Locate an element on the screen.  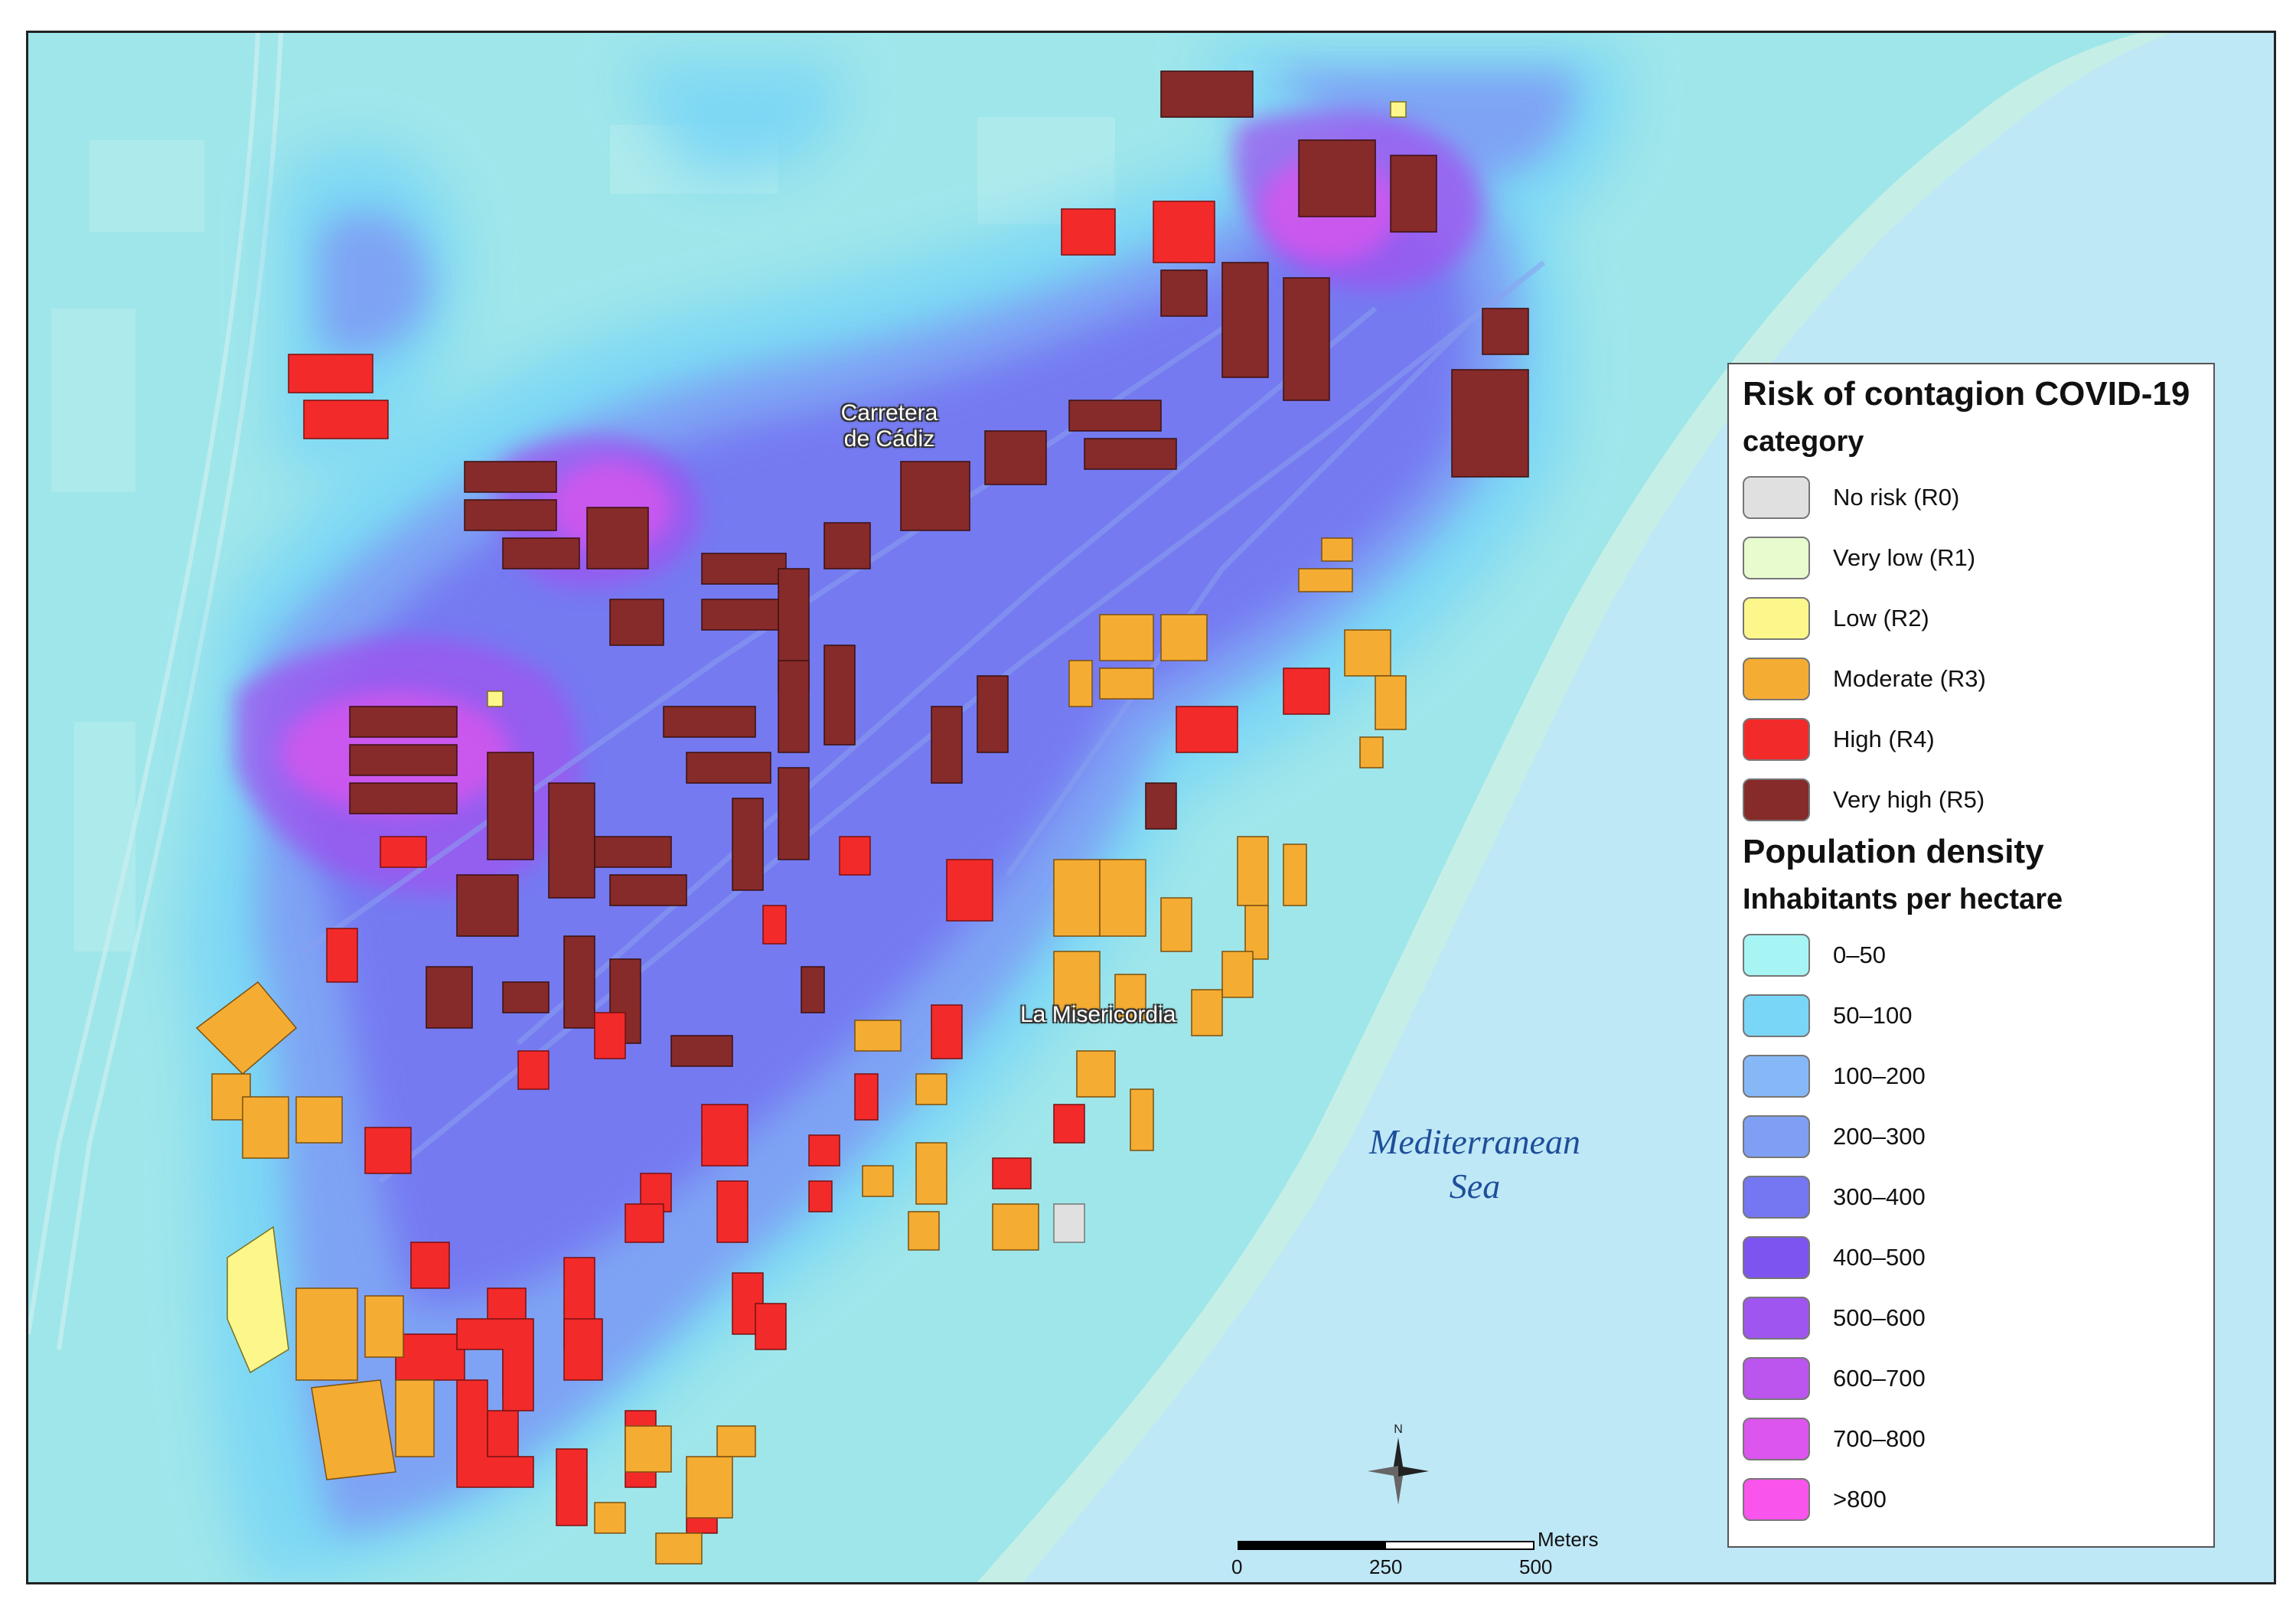
legend-item-r4: High (R4) is located at coordinates (1978, 739).